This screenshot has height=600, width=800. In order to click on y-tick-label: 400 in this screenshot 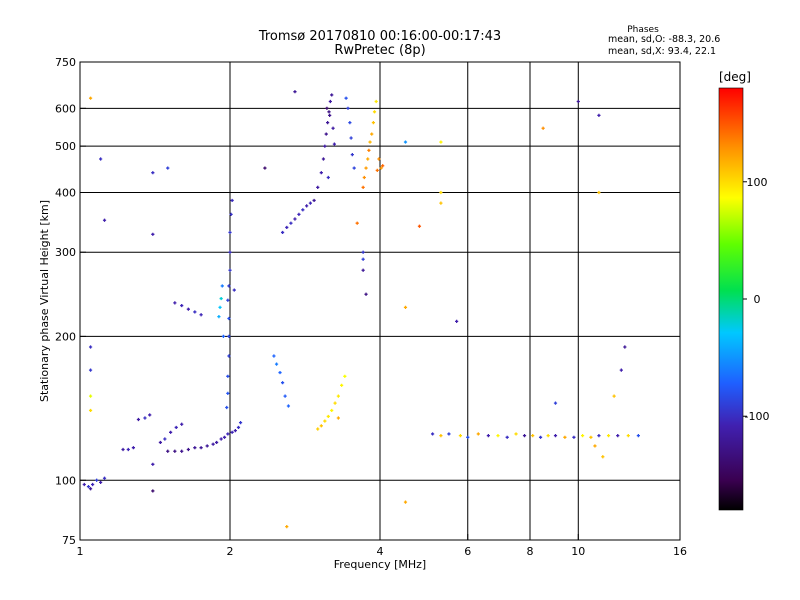, I will do `click(65, 192)`.